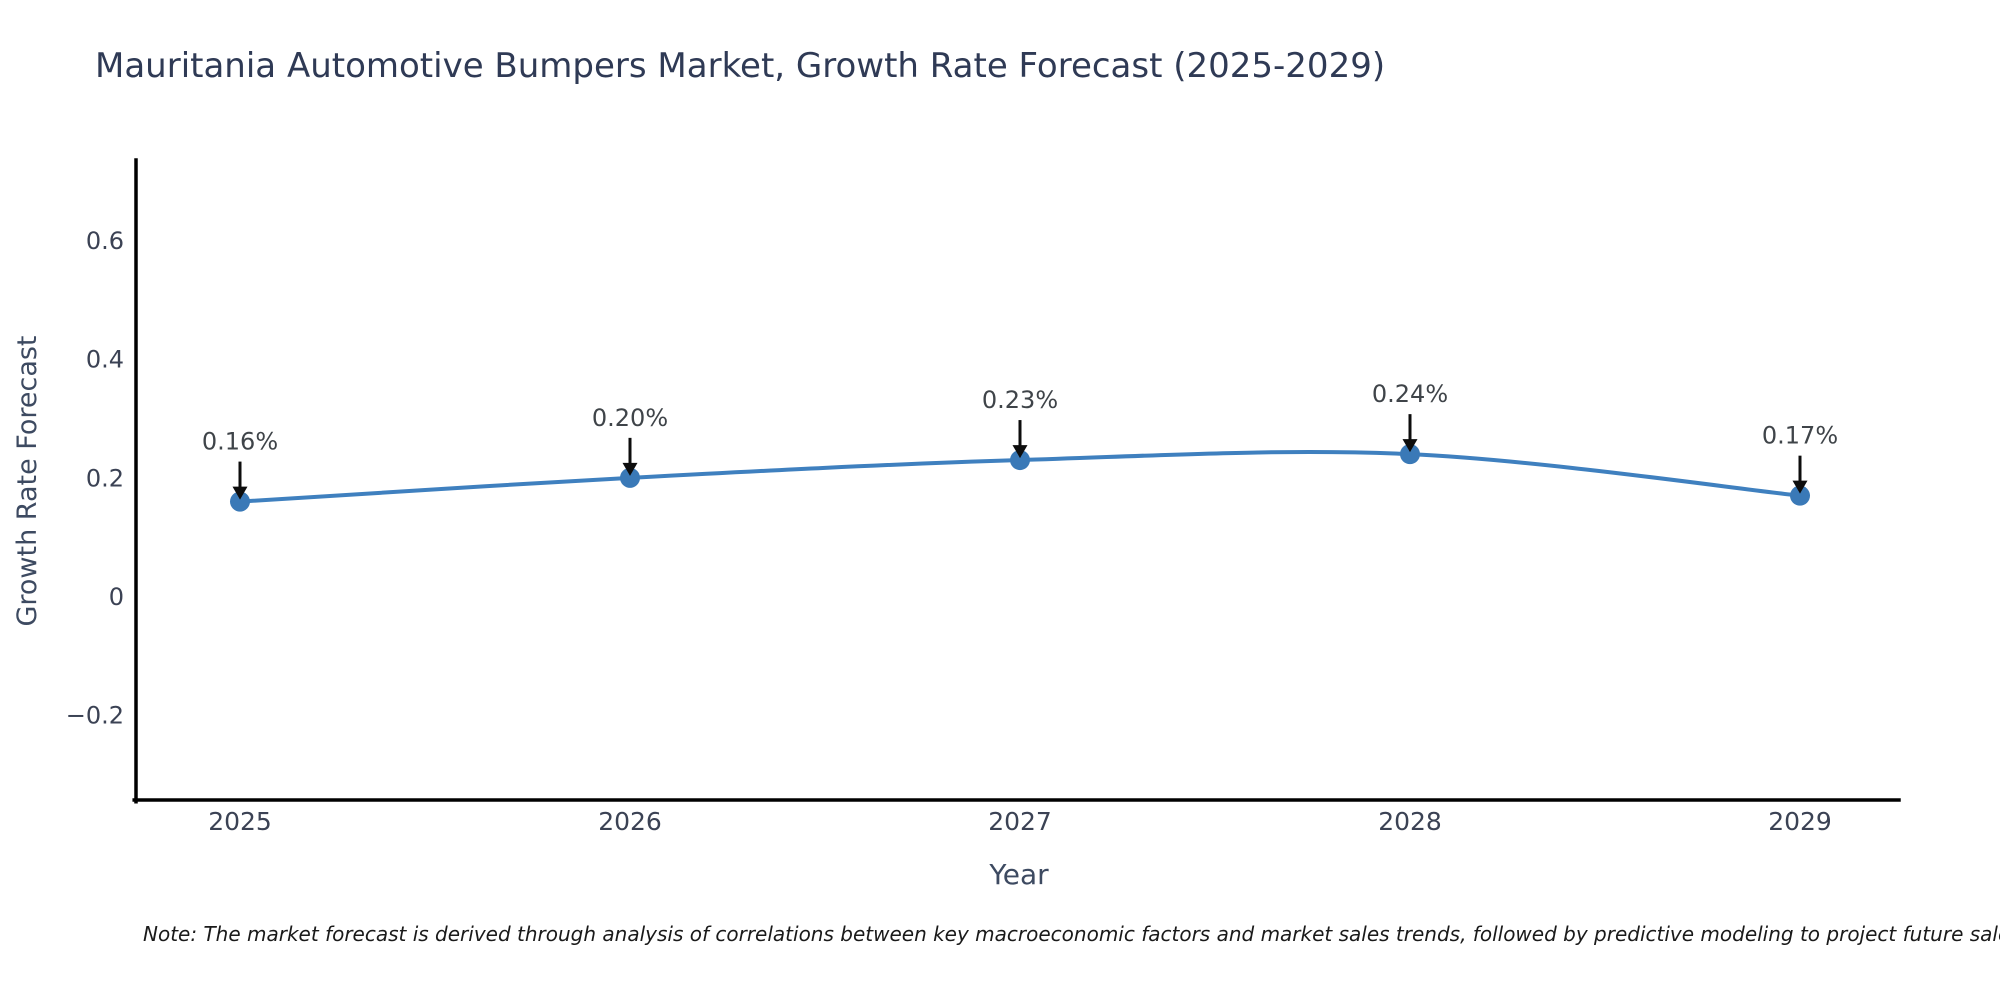 This screenshot has width=2000, height=1000. What do you see at coordinates (105, 360) in the screenshot?
I see `y-tick-label: 0.4` at bounding box center [105, 360].